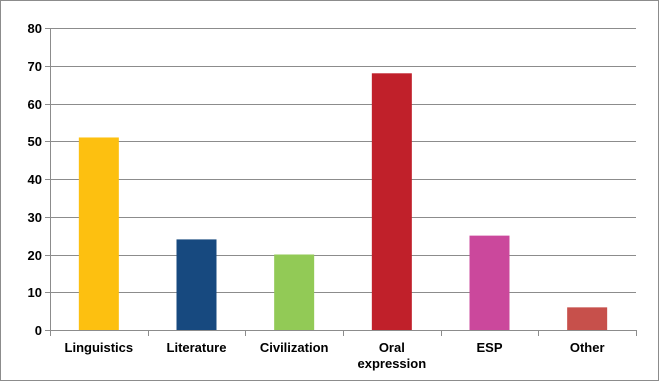  I want to click on bar-esp, so click(489, 282).